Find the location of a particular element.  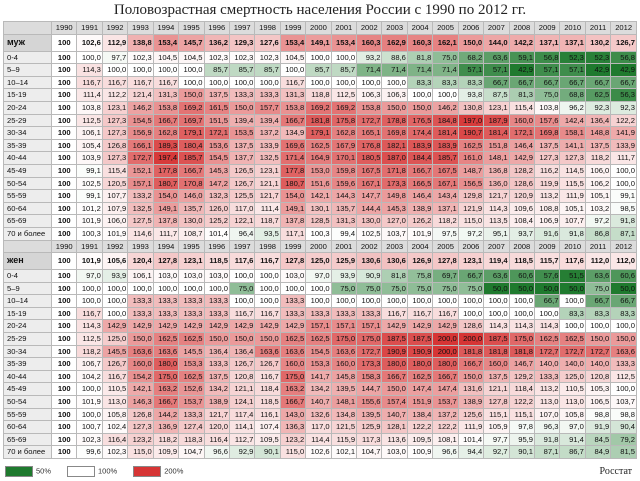

value-cell: 112,5 is located at coordinates (344, 95).